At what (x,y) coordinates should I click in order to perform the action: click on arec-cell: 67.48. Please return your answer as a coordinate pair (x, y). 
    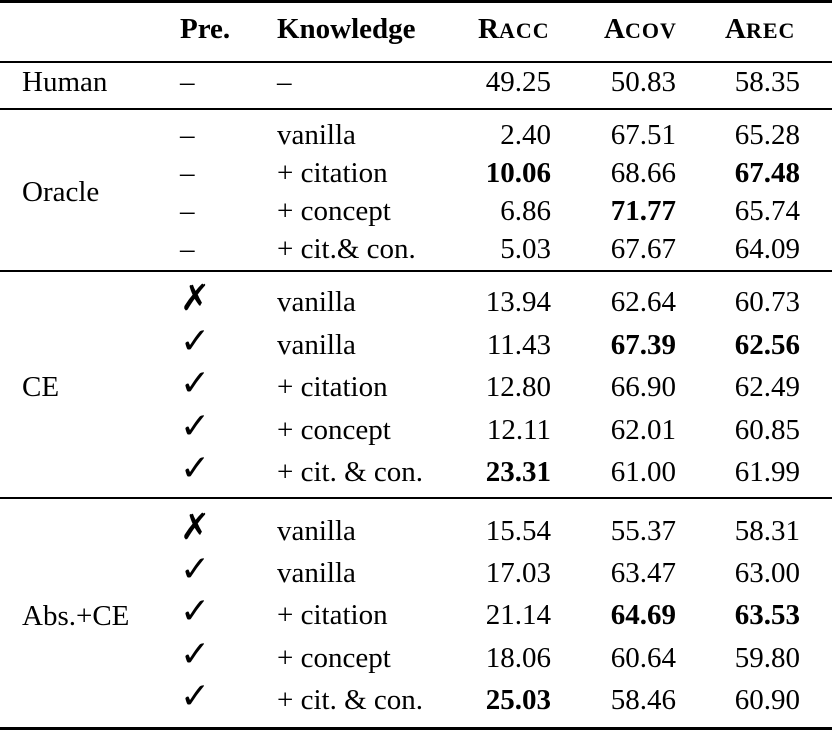
    Looking at the image, I should click on (767, 173).